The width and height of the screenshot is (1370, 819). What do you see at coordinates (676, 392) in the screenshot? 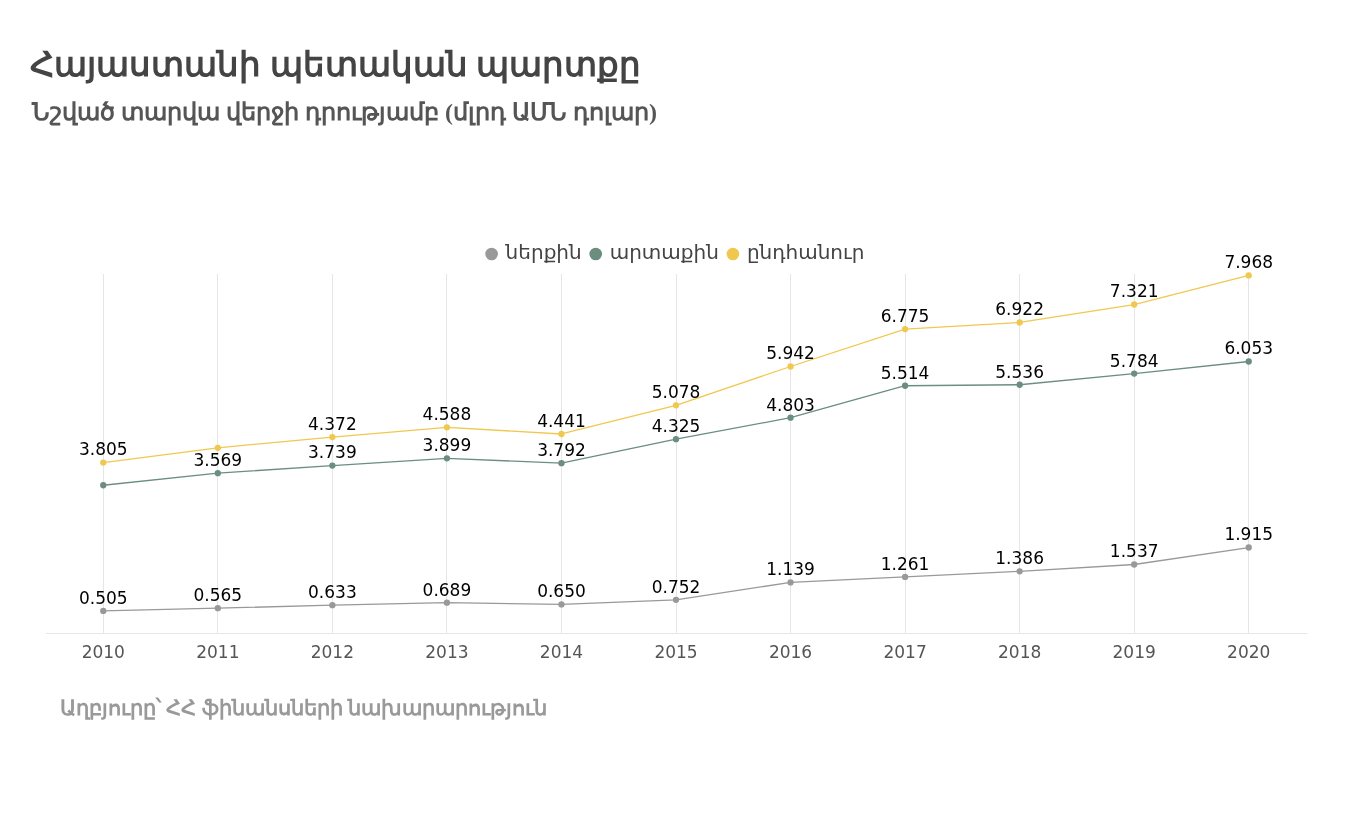
I see `data-label: 5.078` at bounding box center [676, 392].